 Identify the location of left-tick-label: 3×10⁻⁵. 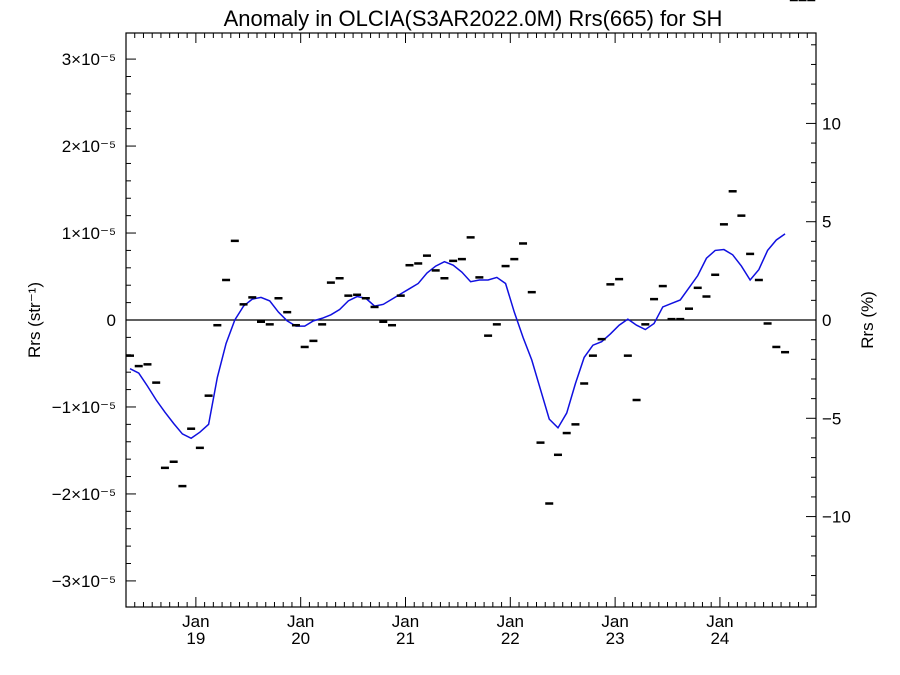
(89, 59).